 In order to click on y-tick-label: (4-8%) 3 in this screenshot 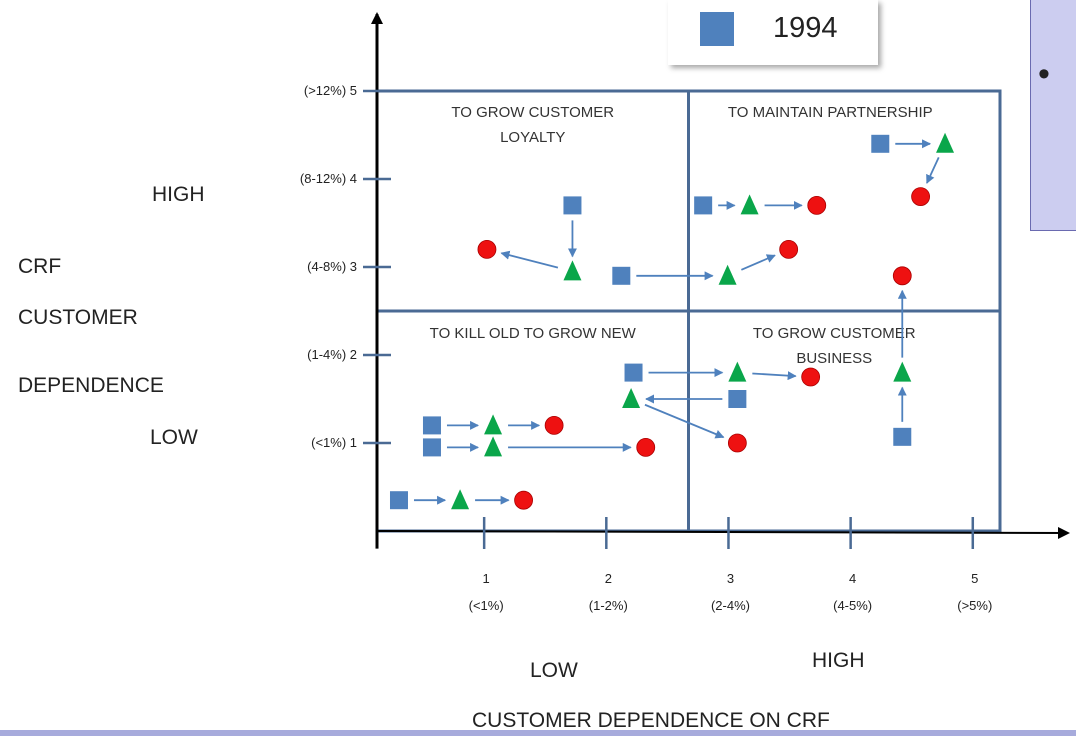, I will do `click(332, 266)`.